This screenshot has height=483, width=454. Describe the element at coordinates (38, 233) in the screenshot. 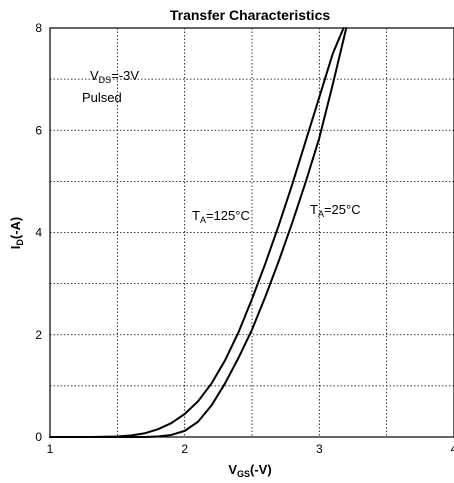

I see `y-tick-label: 4` at that location.